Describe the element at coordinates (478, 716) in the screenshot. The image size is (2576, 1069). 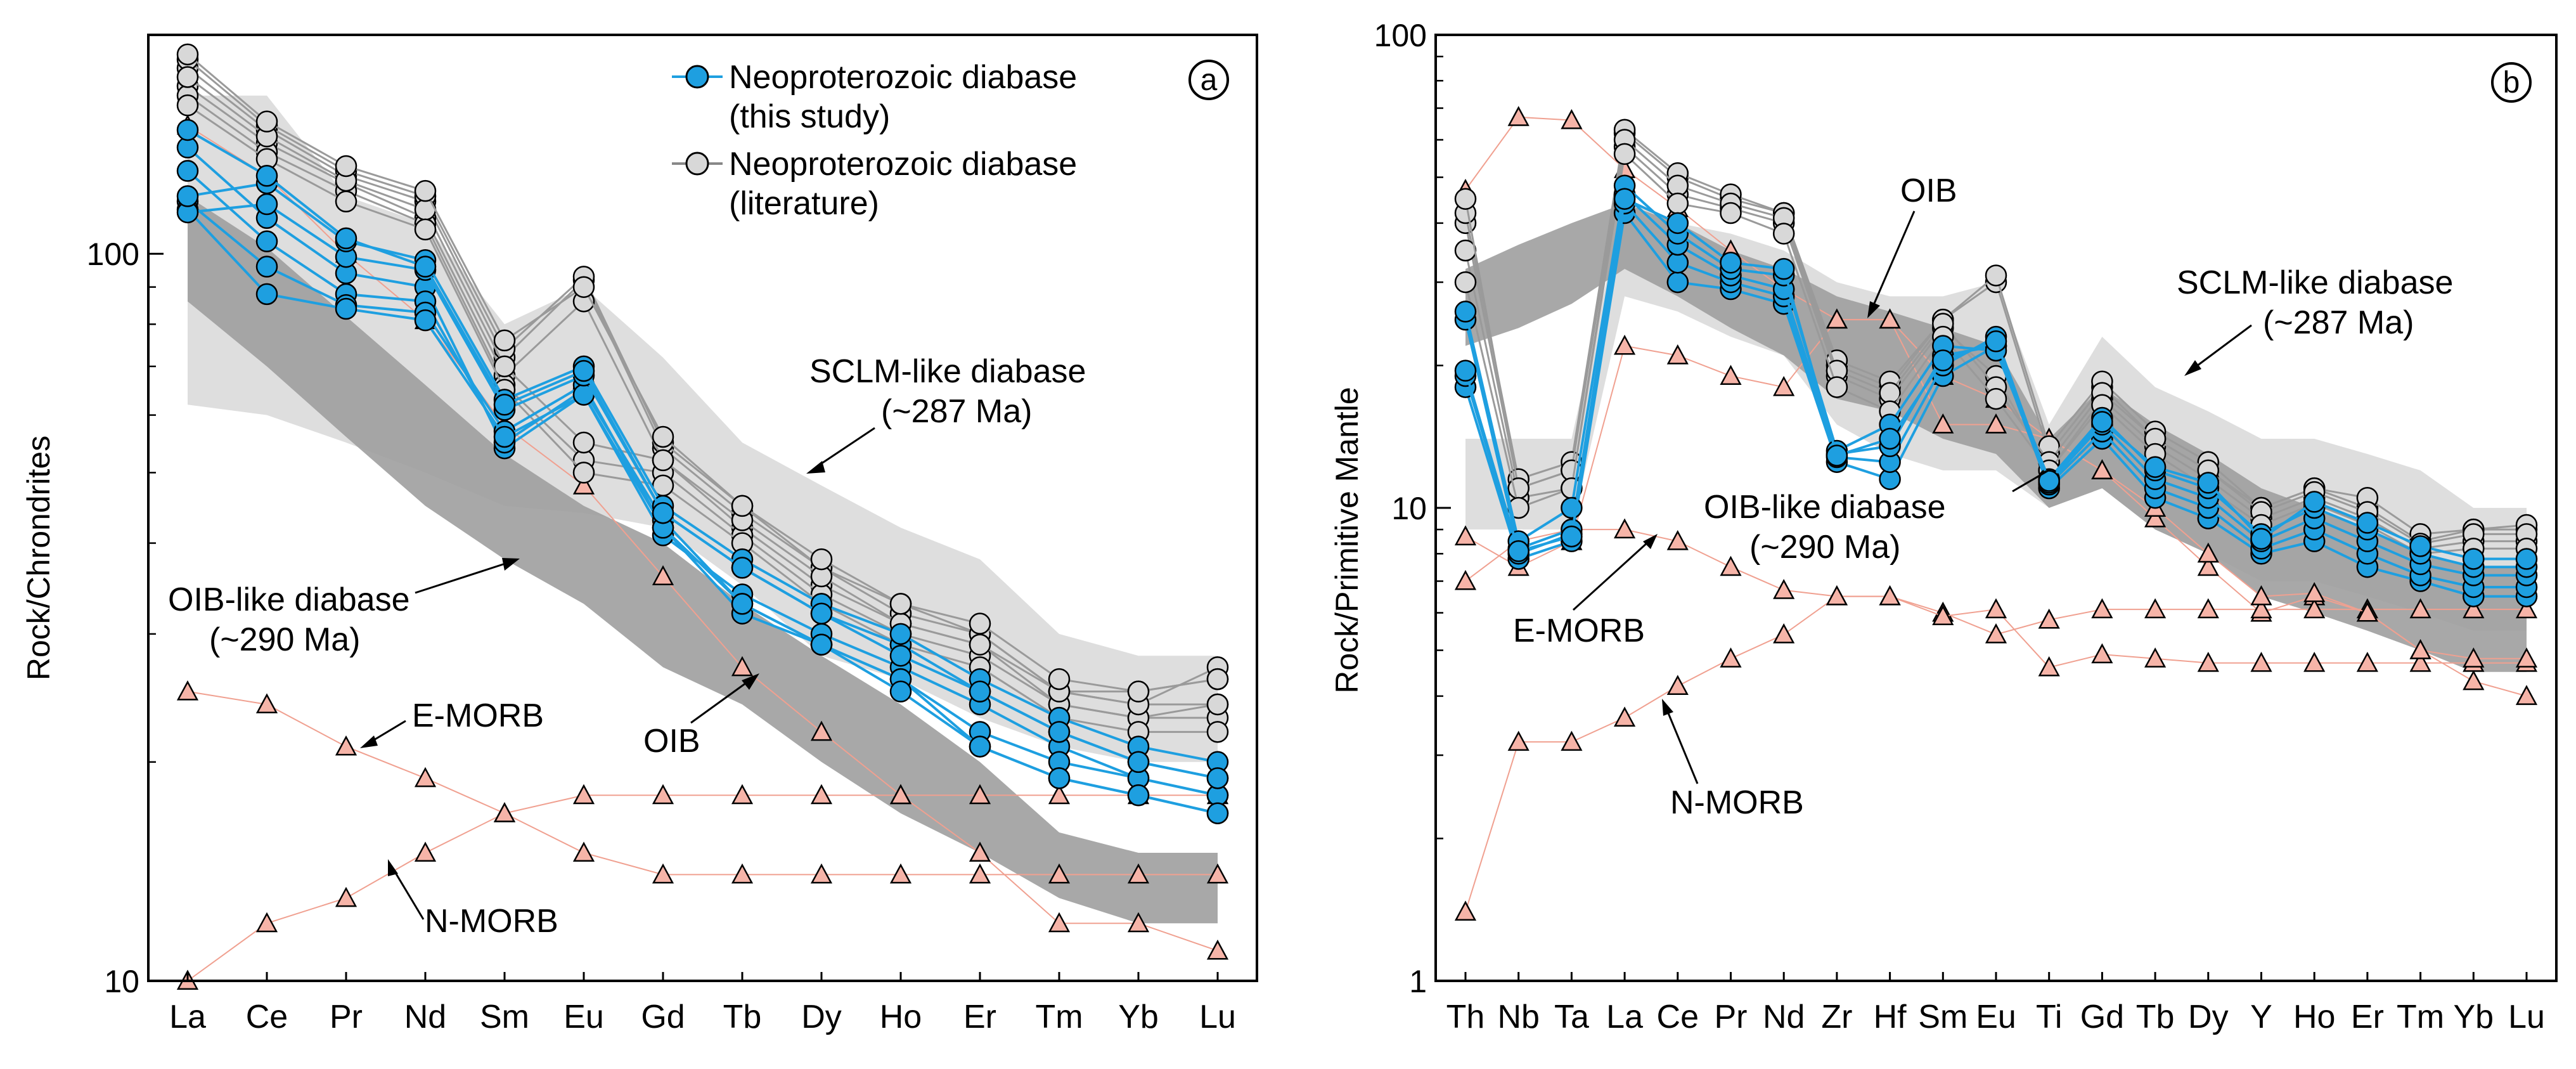
I see `annot-a-emorb: E-MORB` at that location.